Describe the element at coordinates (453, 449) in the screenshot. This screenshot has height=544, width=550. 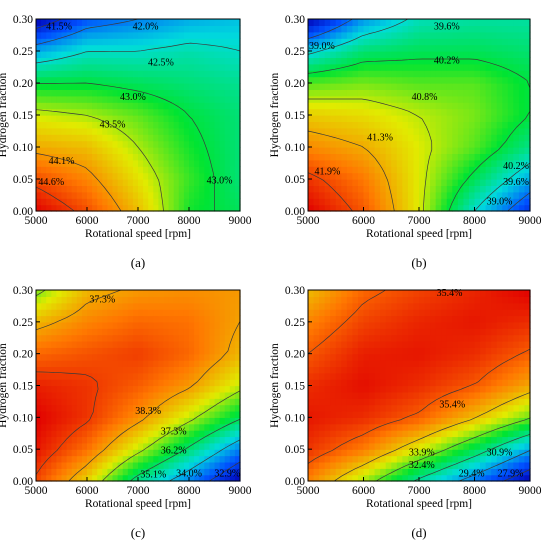
I see `contour-line` at that location.